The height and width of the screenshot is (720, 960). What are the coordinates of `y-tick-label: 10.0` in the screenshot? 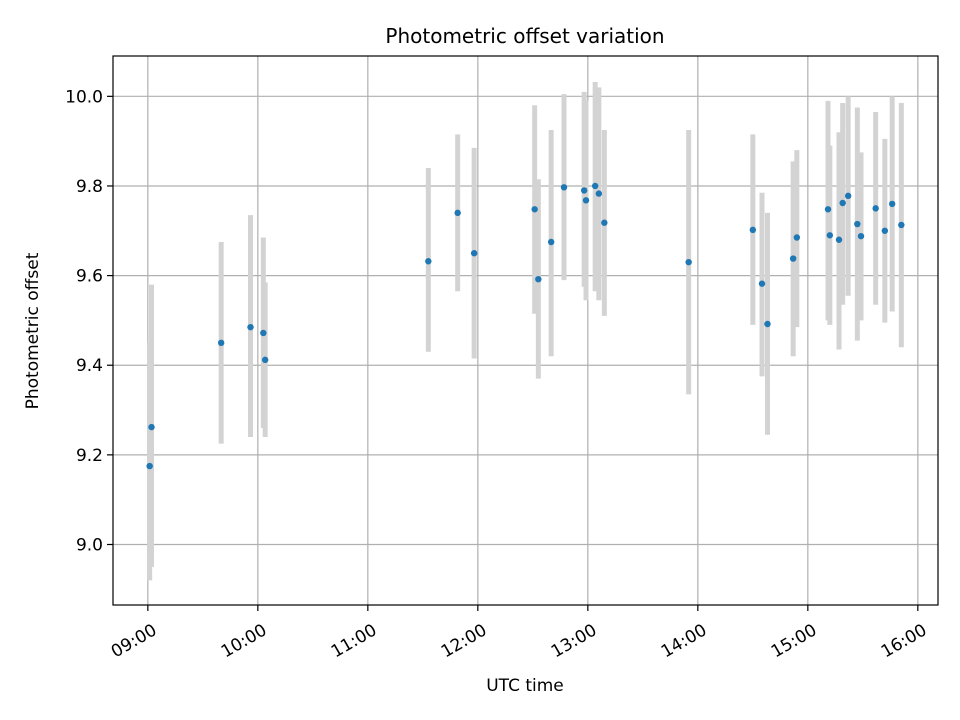 It's located at (84, 97).